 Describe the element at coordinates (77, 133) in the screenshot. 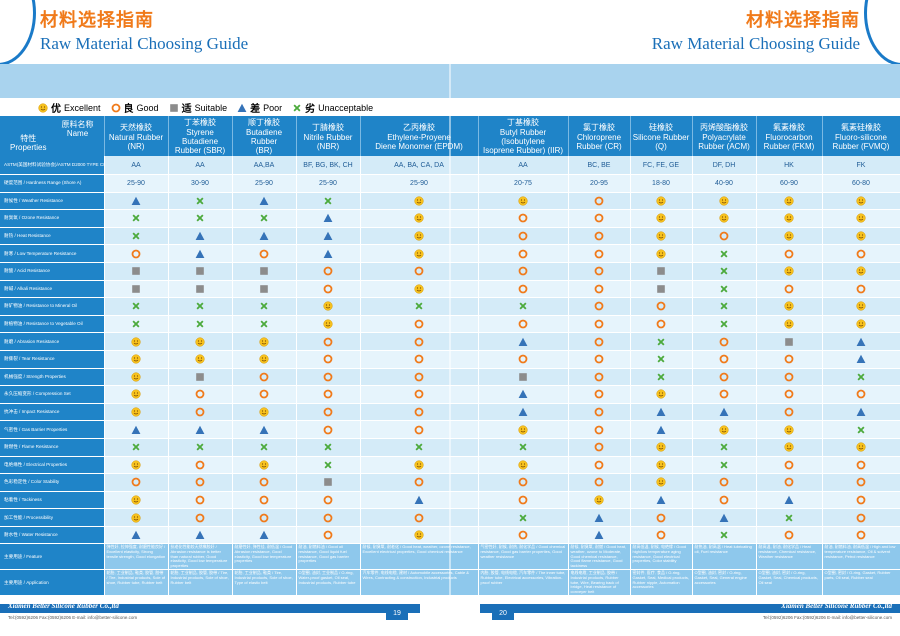

I see `corner-material-en: Name` at that location.